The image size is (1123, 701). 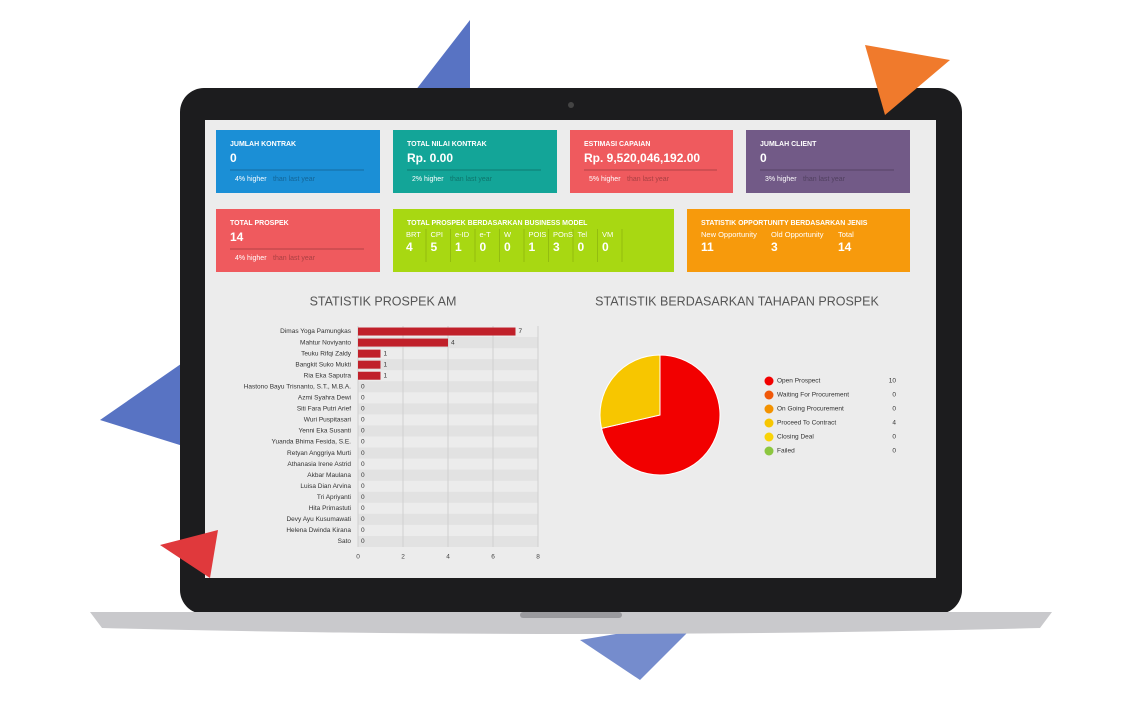 What do you see at coordinates (358, 557) in the screenshot?
I see `x-tick-label: 0` at bounding box center [358, 557].